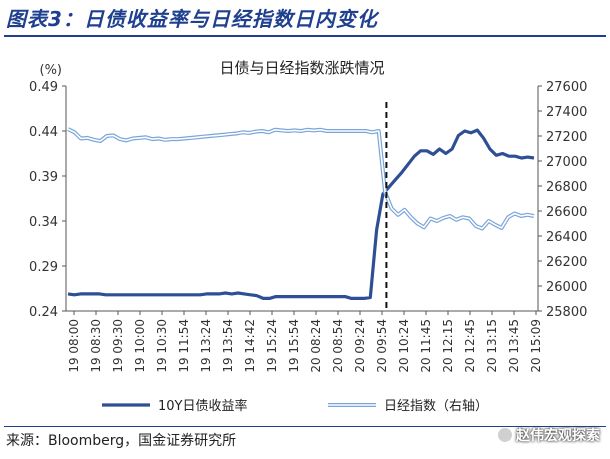 This screenshot has height=459, width=610. What do you see at coordinates (43, 312) in the screenshot?
I see `y-left-tick-label: 0.24` at bounding box center [43, 312].